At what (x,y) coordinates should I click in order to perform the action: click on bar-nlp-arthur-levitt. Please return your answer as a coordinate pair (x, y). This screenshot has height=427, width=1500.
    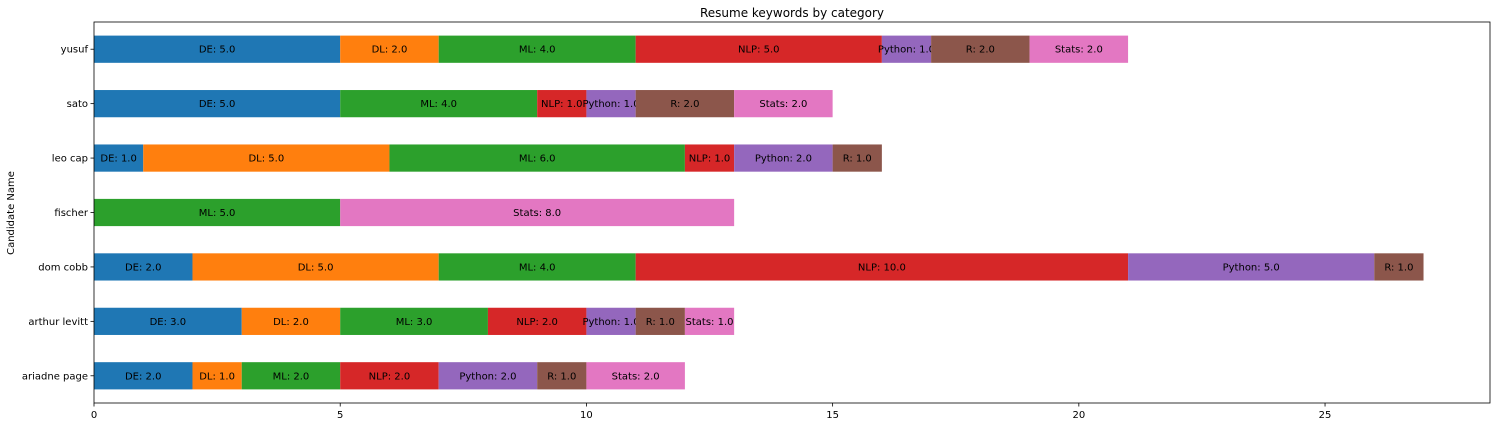
    Looking at the image, I should click on (537, 321).